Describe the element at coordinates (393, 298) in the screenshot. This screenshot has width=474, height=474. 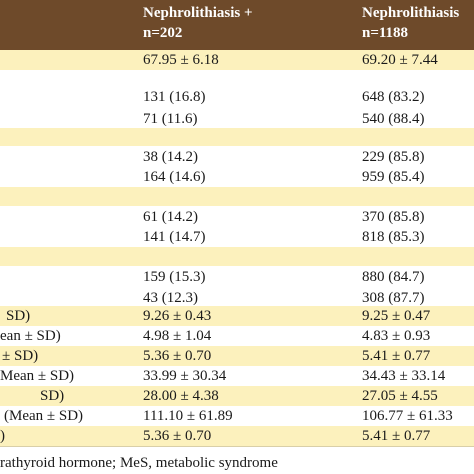
I see `cell: 308 (87.7)` at that location.